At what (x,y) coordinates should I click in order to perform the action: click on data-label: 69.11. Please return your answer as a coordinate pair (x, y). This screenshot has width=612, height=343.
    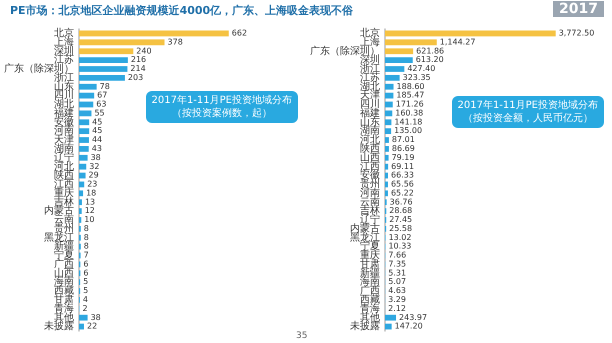
    Looking at the image, I should click on (402, 166).